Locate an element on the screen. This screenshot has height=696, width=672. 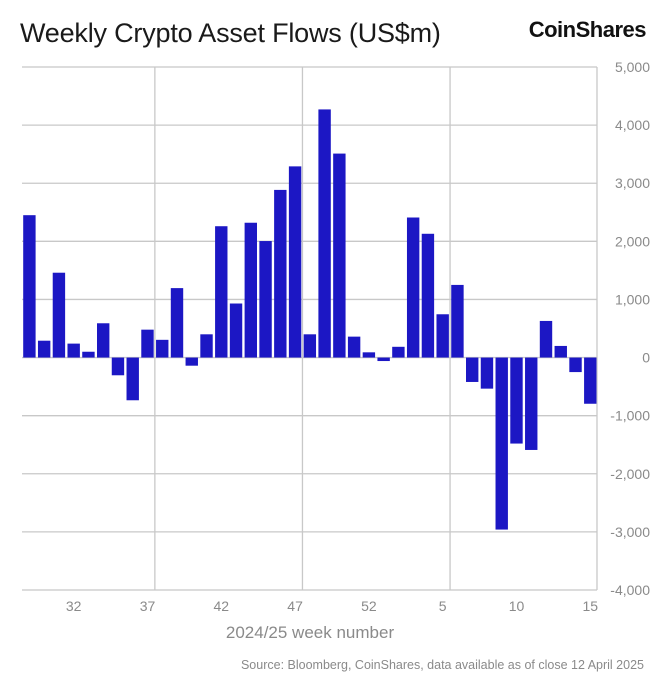
y-tick-label: -3,000 is located at coordinates (630, 532).